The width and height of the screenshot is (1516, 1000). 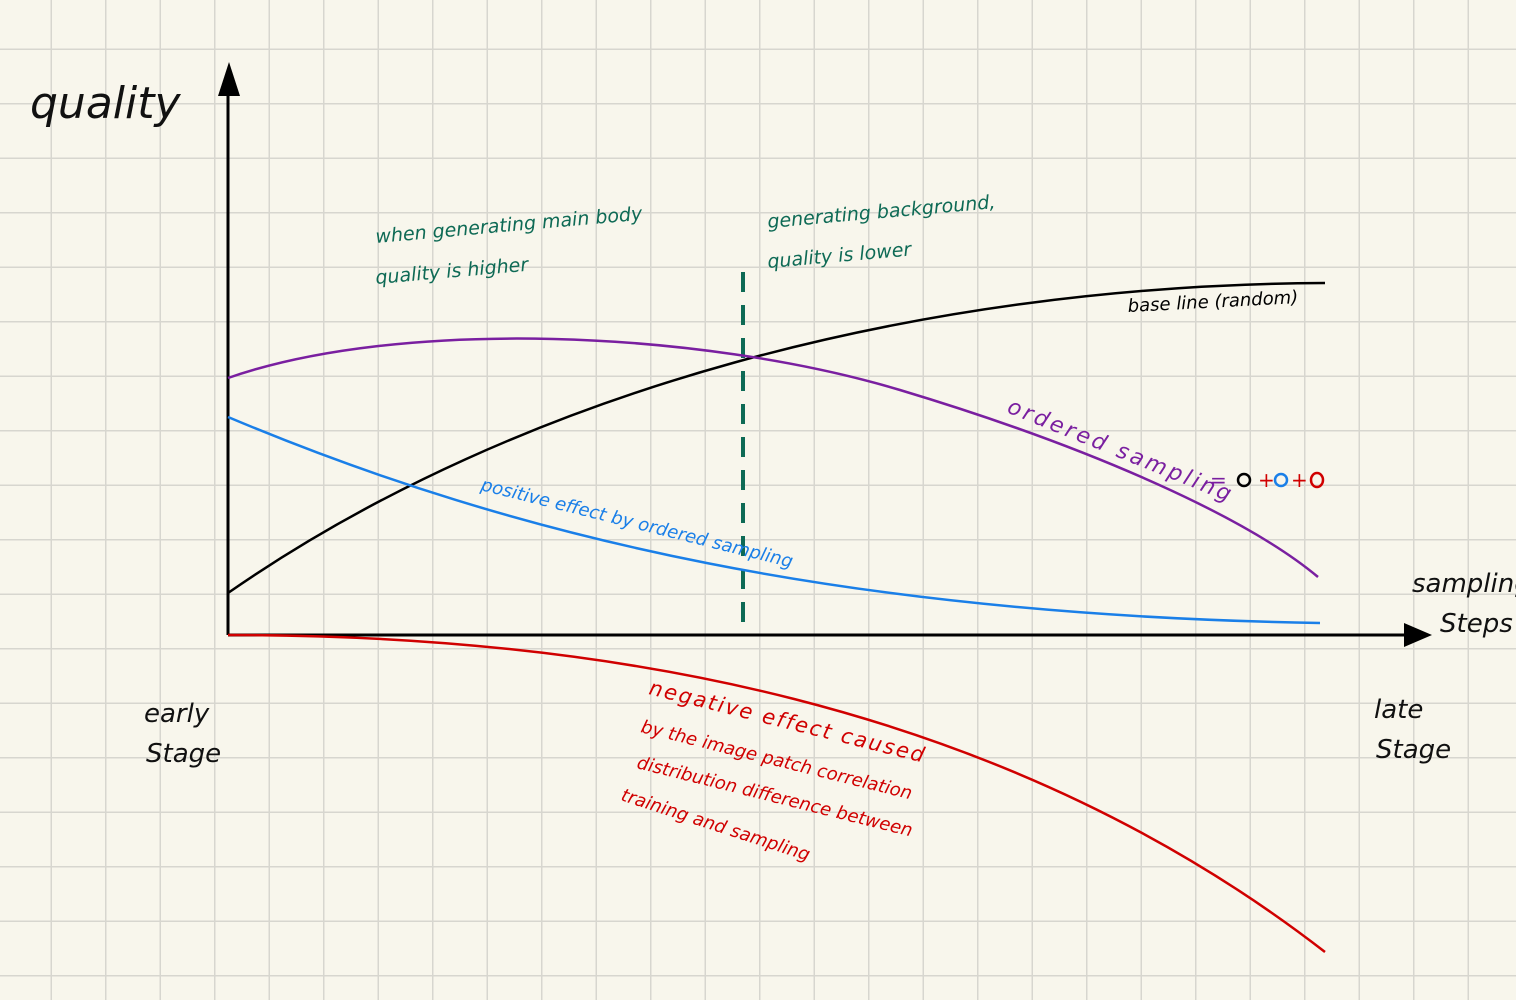 I want to click on early-stage-label-line1: early, so click(x=177, y=714).